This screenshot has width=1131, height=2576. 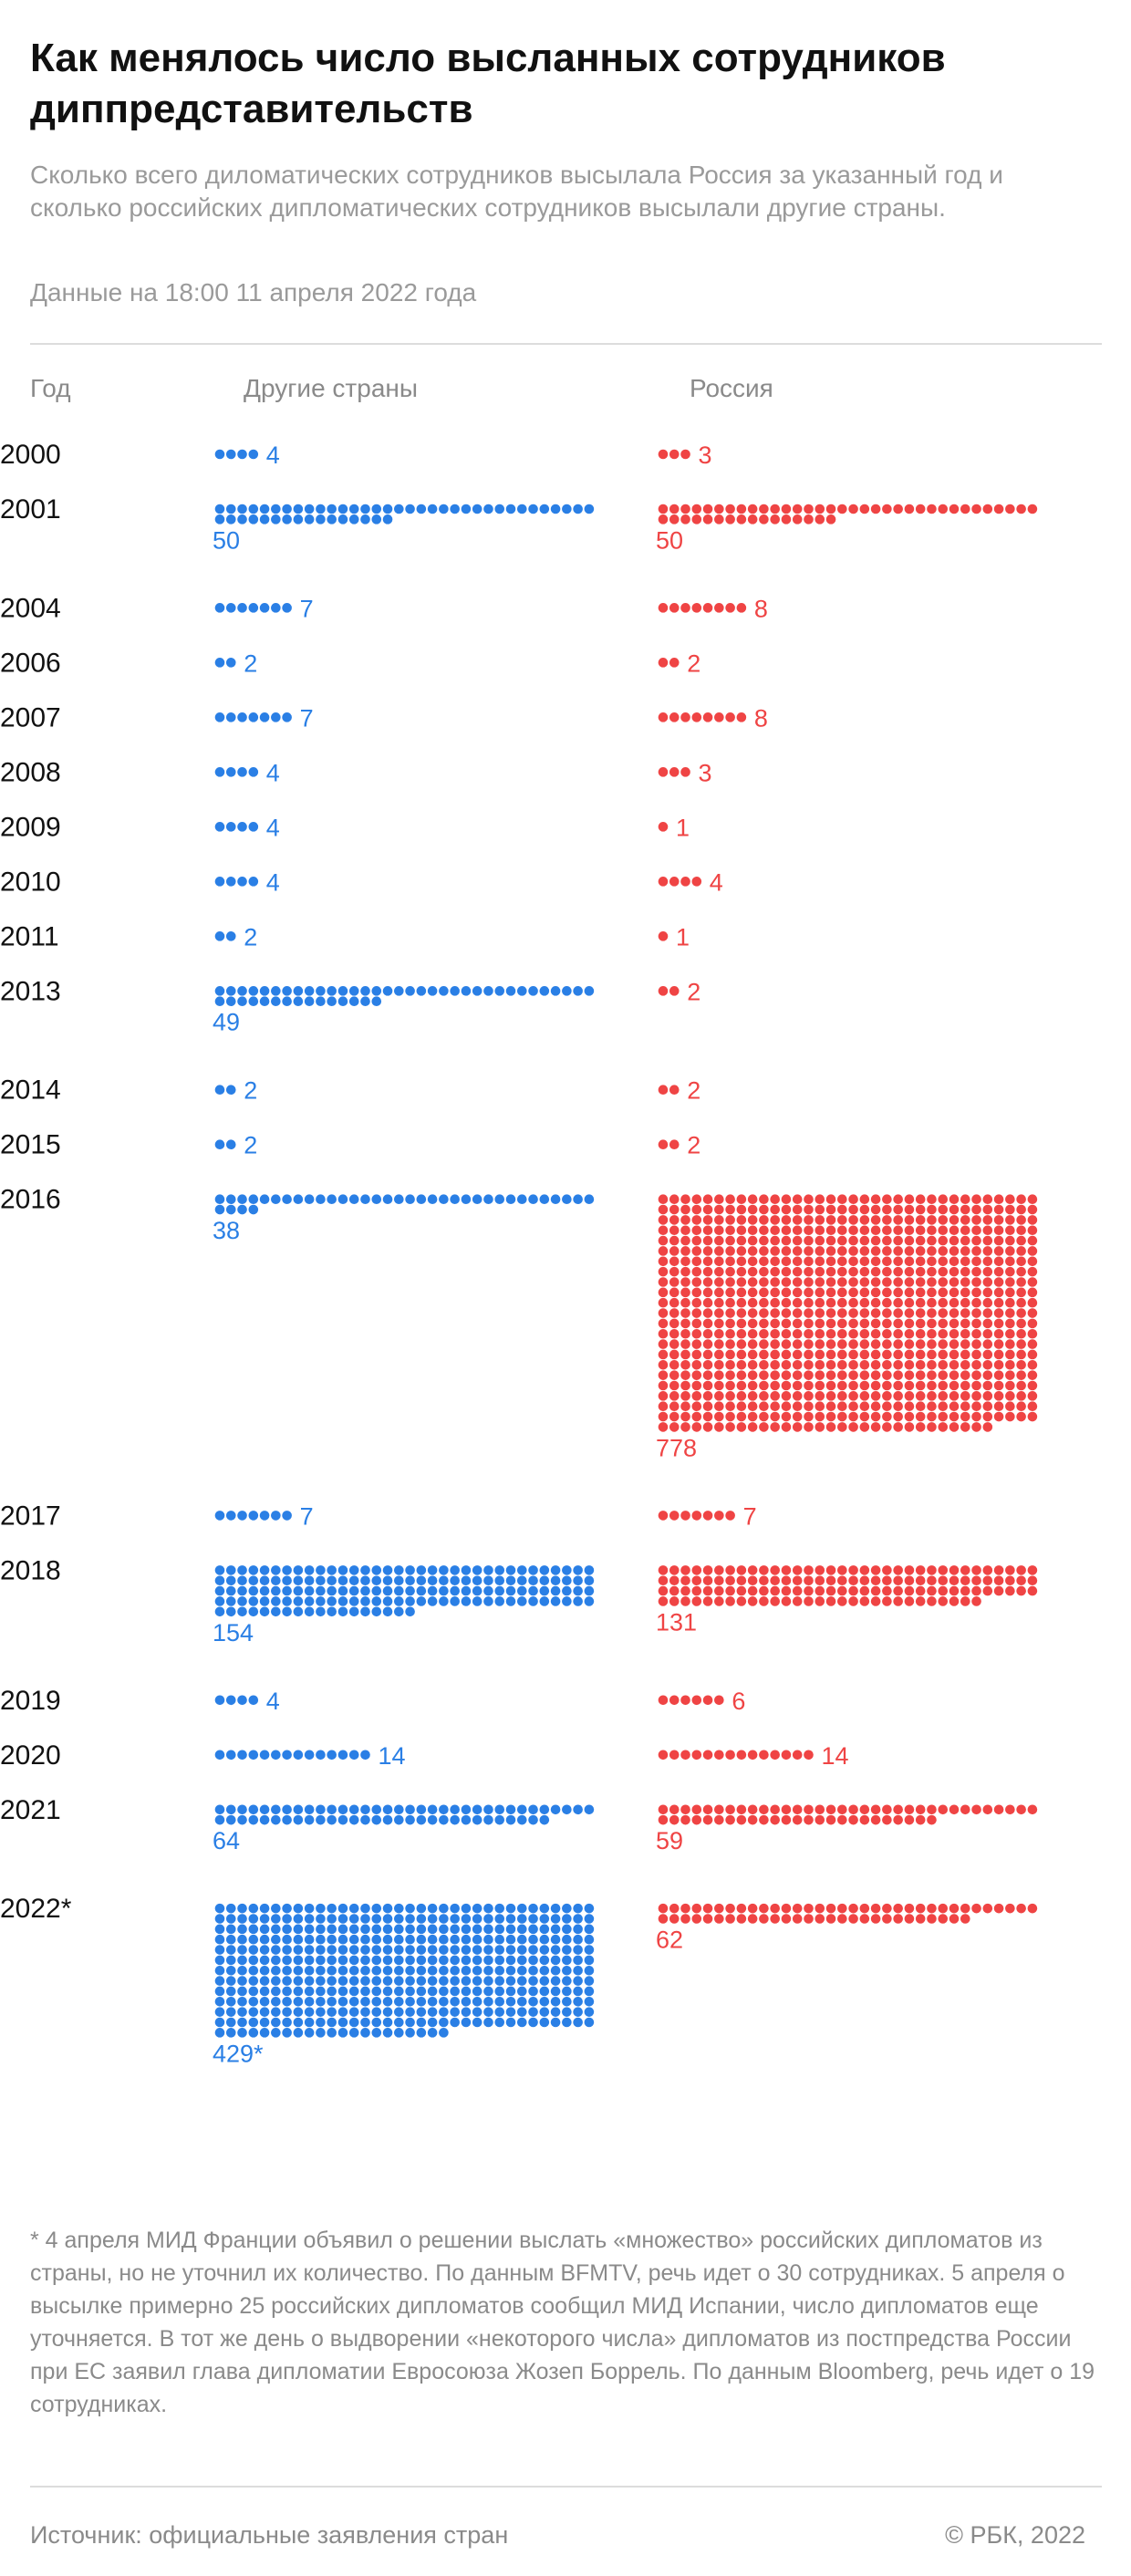 I want to click on value-label-others: 2, so click(x=251, y=936).